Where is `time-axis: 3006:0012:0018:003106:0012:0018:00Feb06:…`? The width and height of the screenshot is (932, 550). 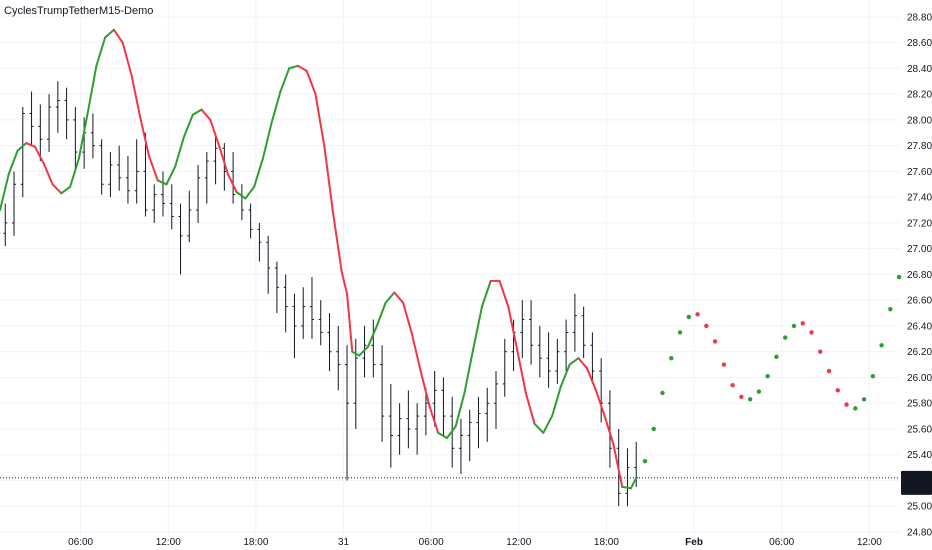 time-axis: 3006:0012:0018:003106:0012:0018:00Feb06:… is located at coordinates (441, 542).